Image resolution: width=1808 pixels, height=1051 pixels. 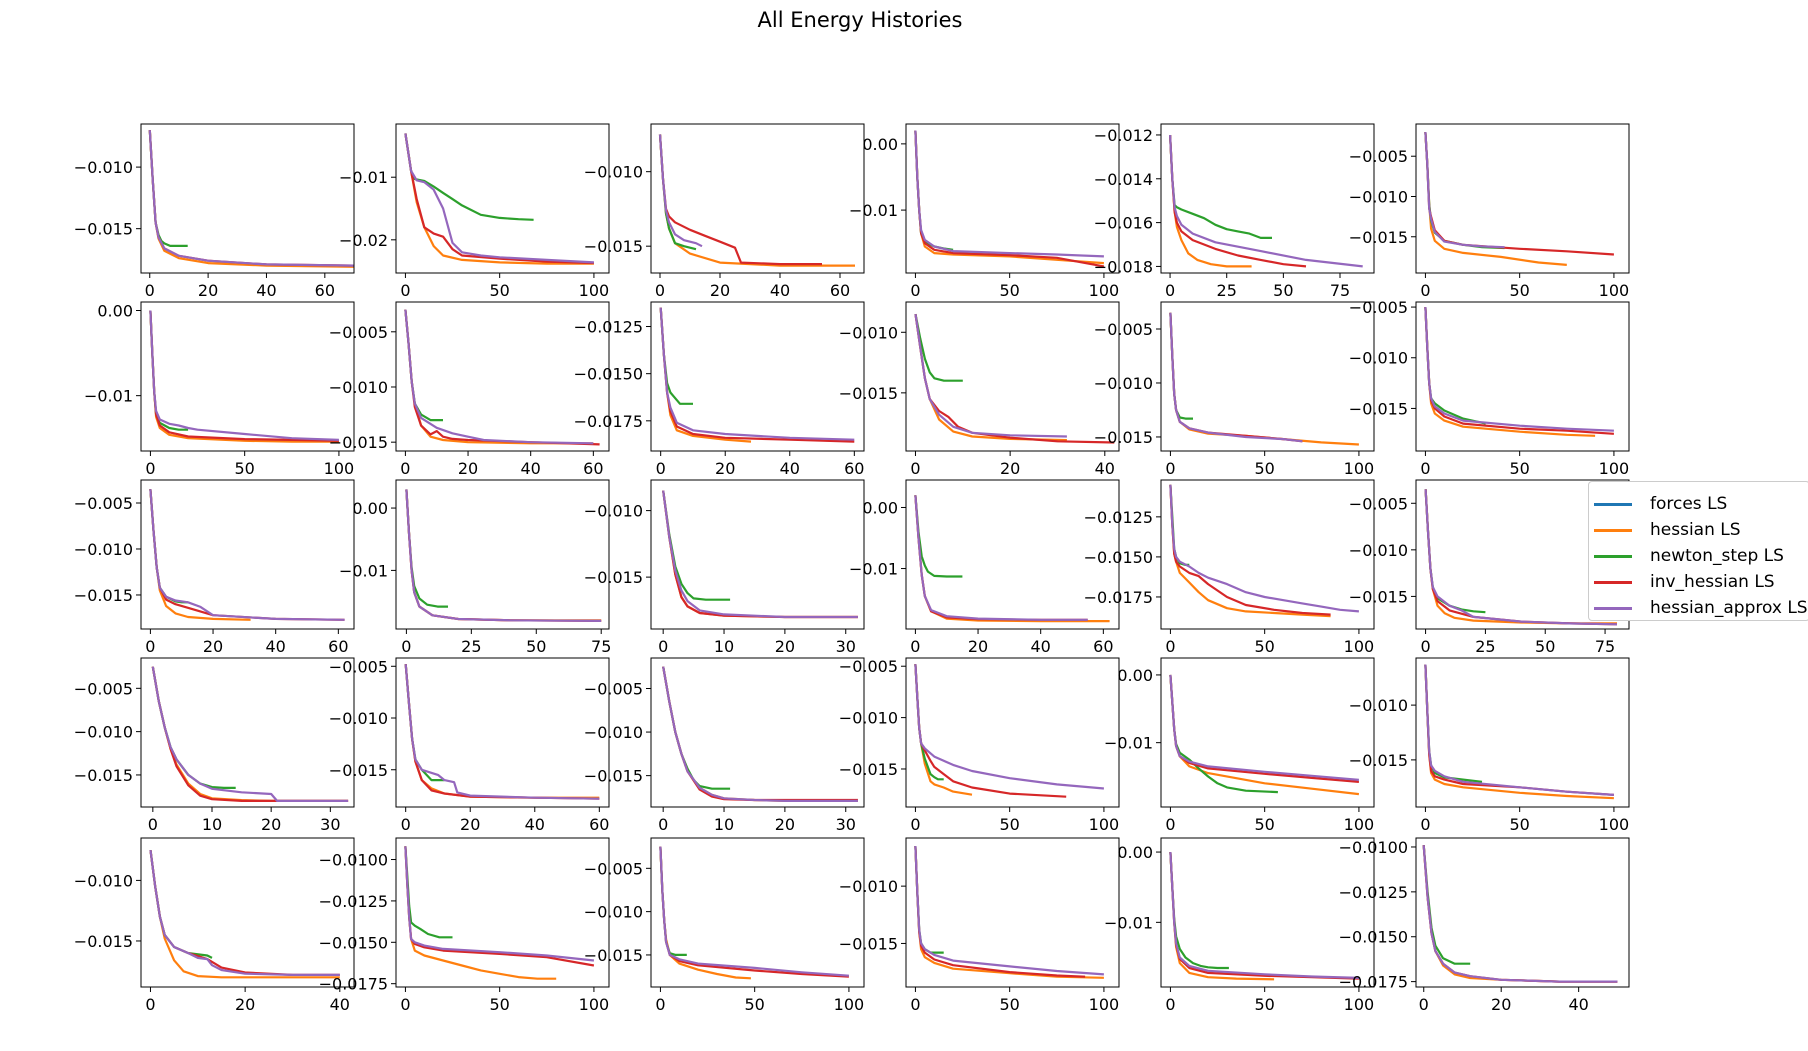 I want to click on subplot-26: 0 50 100 −0.0175 −0.0150 −0.0125 −0.0100, so click(x=464, y=925).